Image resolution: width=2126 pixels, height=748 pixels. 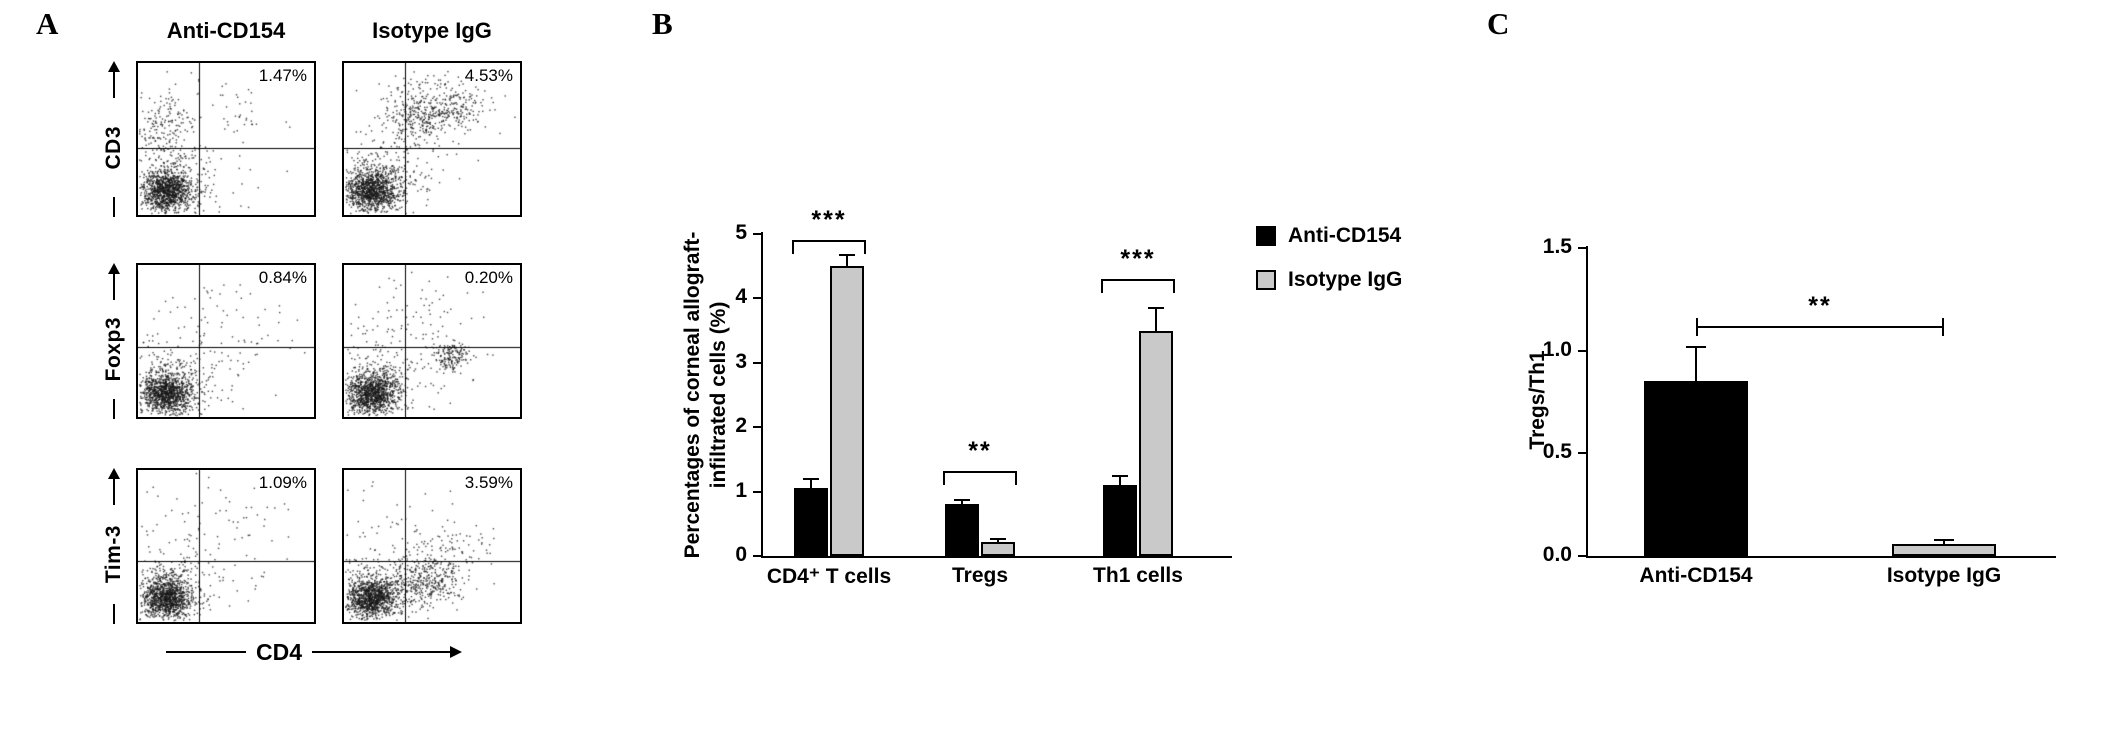 What do you see at coordinates (1557, 246) in the screenshot?
I see `y-tick-label: 1.5` at bounding box center [1557, 246].